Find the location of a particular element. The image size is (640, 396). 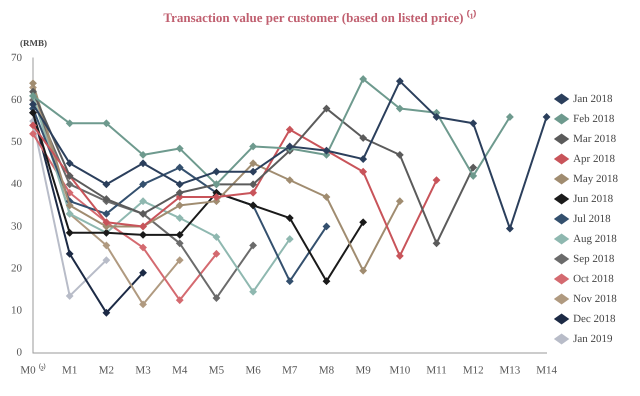

x-tick-label: M8 is located at coordinates (326, 370).